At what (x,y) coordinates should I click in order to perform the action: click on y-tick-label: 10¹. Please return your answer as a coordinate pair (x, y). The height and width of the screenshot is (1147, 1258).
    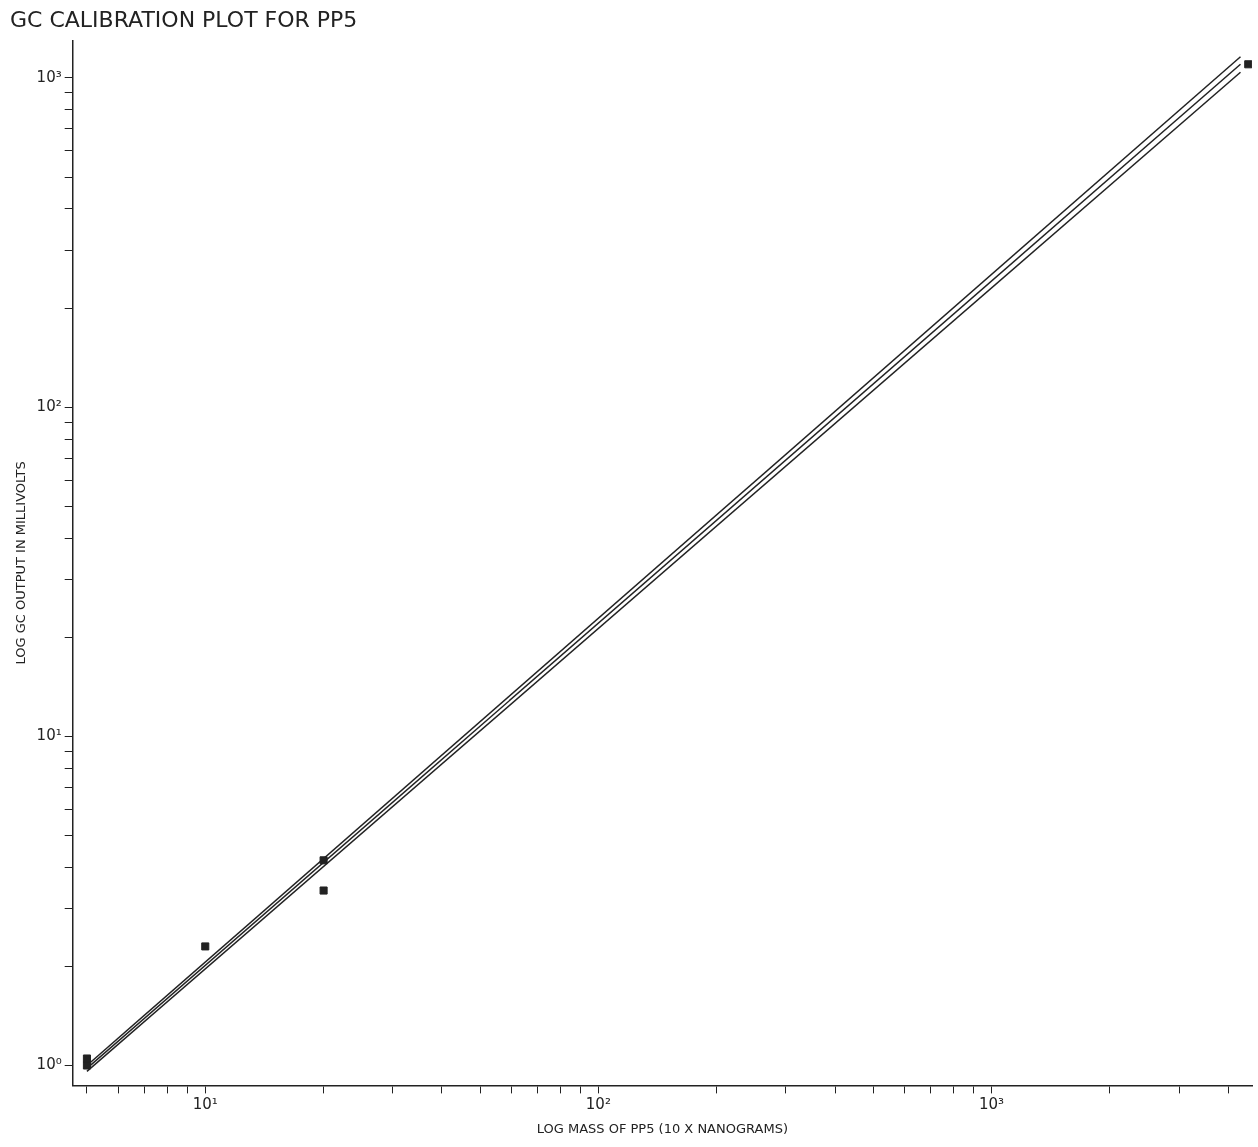
    Looking at the image, I should click on (49, 735).